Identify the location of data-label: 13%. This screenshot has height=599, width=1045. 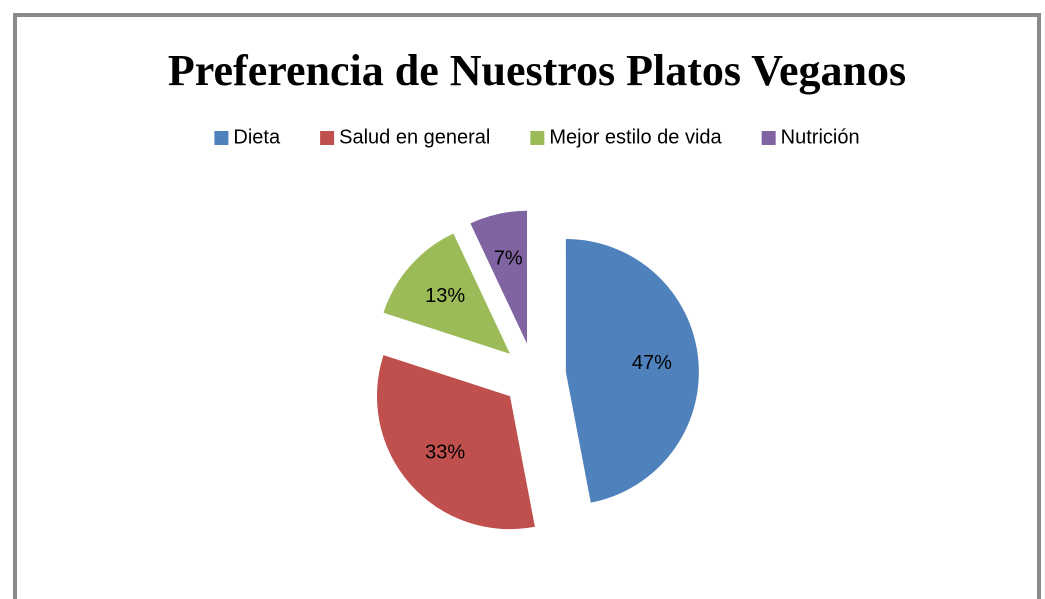
(445, 296).